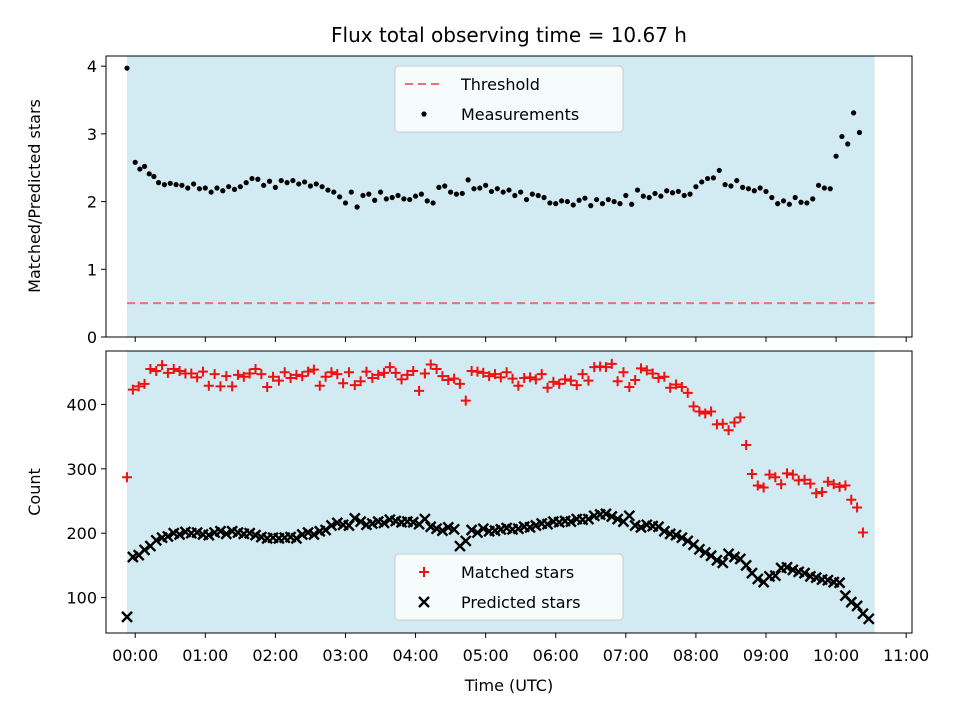 The height and width of the screenshot is (720, 960). What do you see at coordinates (34, 492) in the screenshot?
I see `bottom-y-axis-label: Count` at bounding box center [34, 492].